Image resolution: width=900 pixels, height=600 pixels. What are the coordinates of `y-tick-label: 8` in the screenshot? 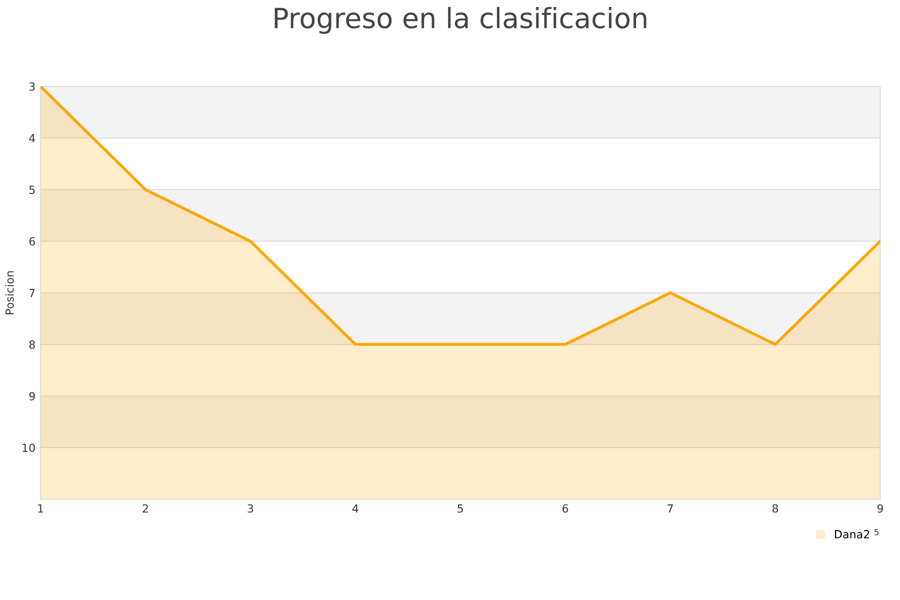 It's located at (32, 344).